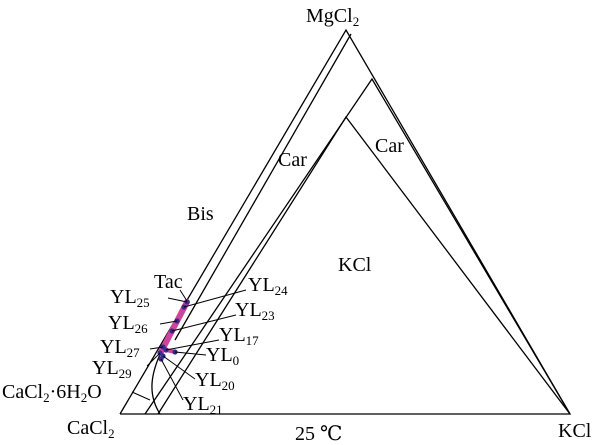 This screenshot has width=600, height=445. What do you see at coordinates (168, 282) in the screenshot?
I see `region-label-tac: Tac` at bounding box center [168, 282].